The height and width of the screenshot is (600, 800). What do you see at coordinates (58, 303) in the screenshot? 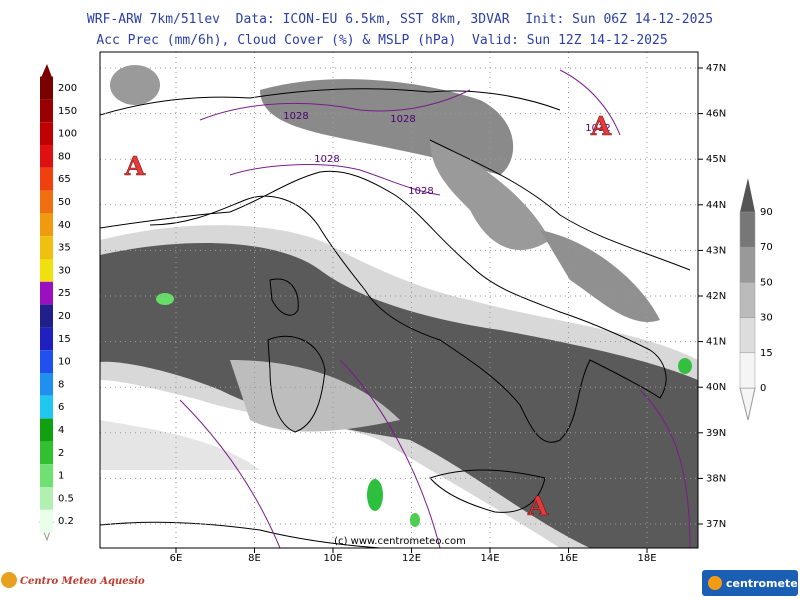
I see `precip-legend: 200 150 100 80 65 50 40 35 30 25 20 15 10 8 6 4 2 1 0.5 0.2` at bounding box center [58, 303].